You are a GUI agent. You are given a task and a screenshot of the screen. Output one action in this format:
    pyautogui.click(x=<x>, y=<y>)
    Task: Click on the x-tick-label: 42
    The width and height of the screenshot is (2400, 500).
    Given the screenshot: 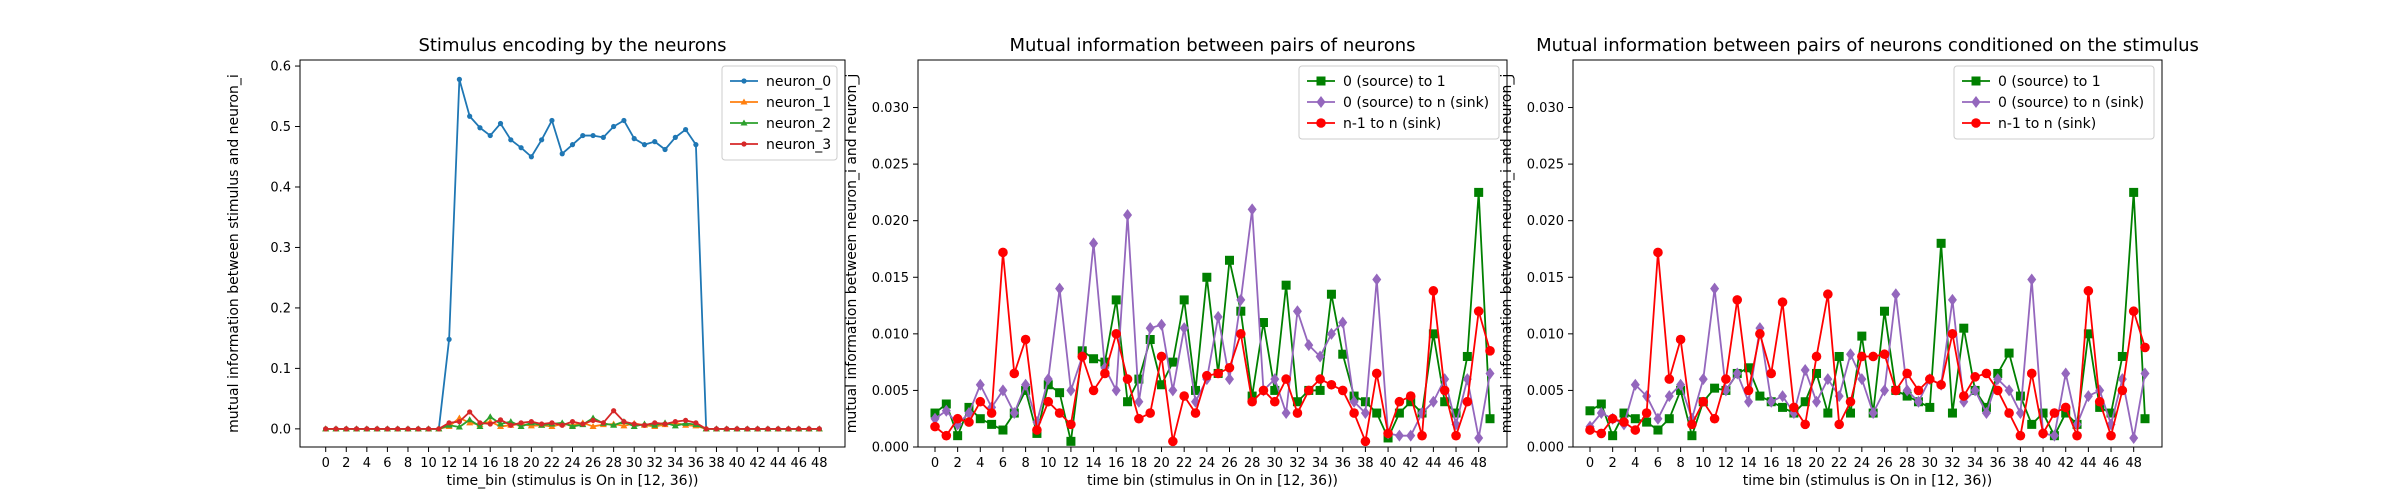 What is the action you would take?
    pyautogui.click(x=1410, y=463)
    